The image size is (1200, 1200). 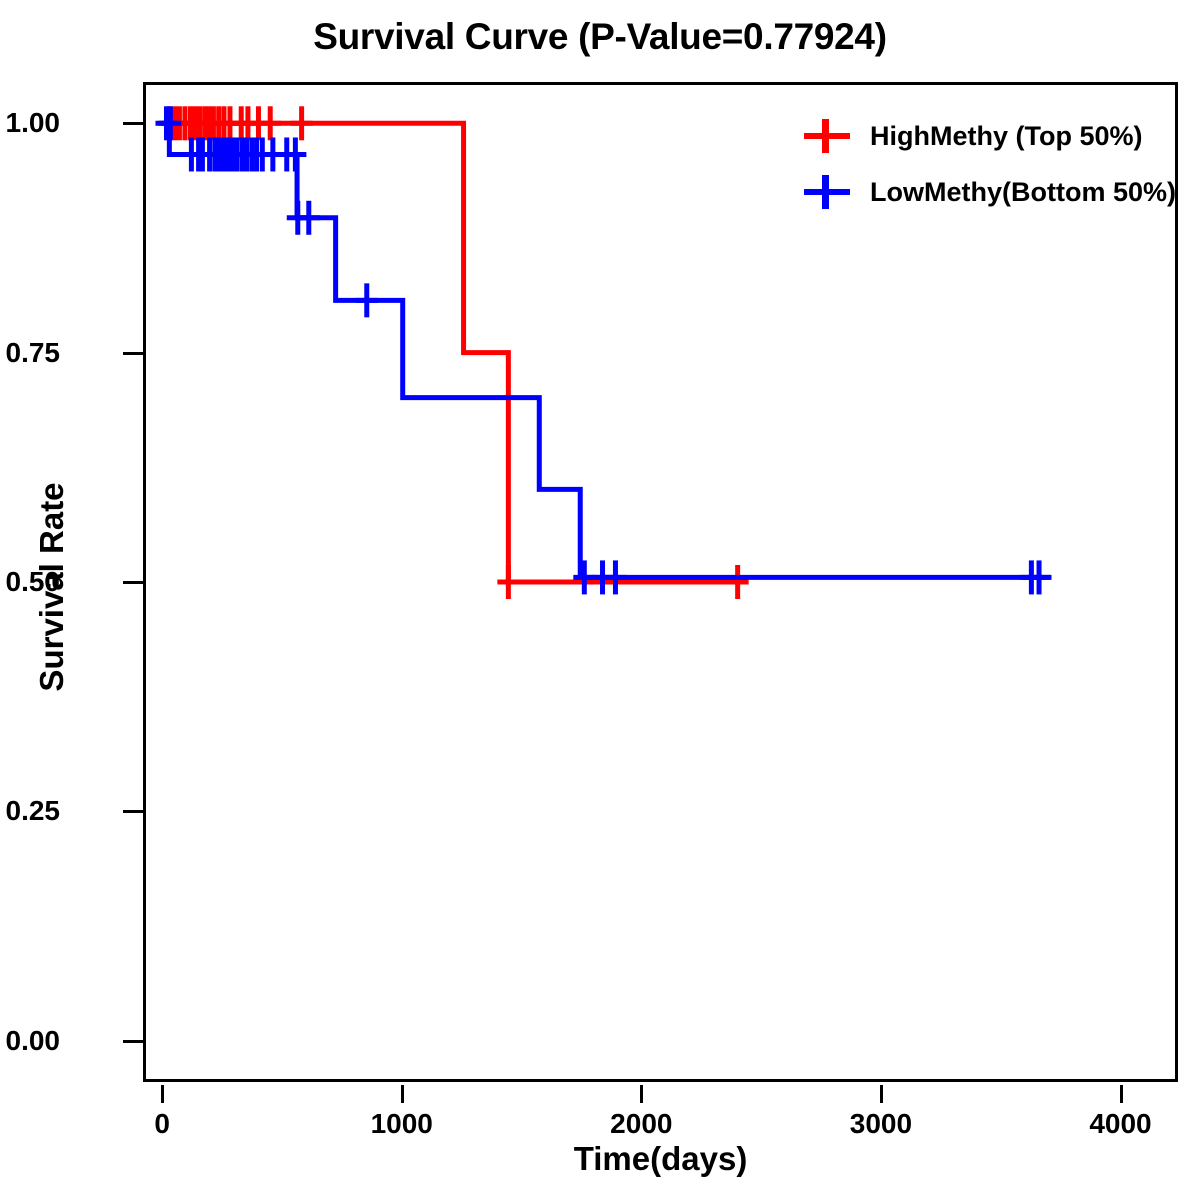 What do you see at coordinates (33, 811) in the screenshot?
I see `y-axis-tick-label: 0.25` at bounding box center [33, 811].